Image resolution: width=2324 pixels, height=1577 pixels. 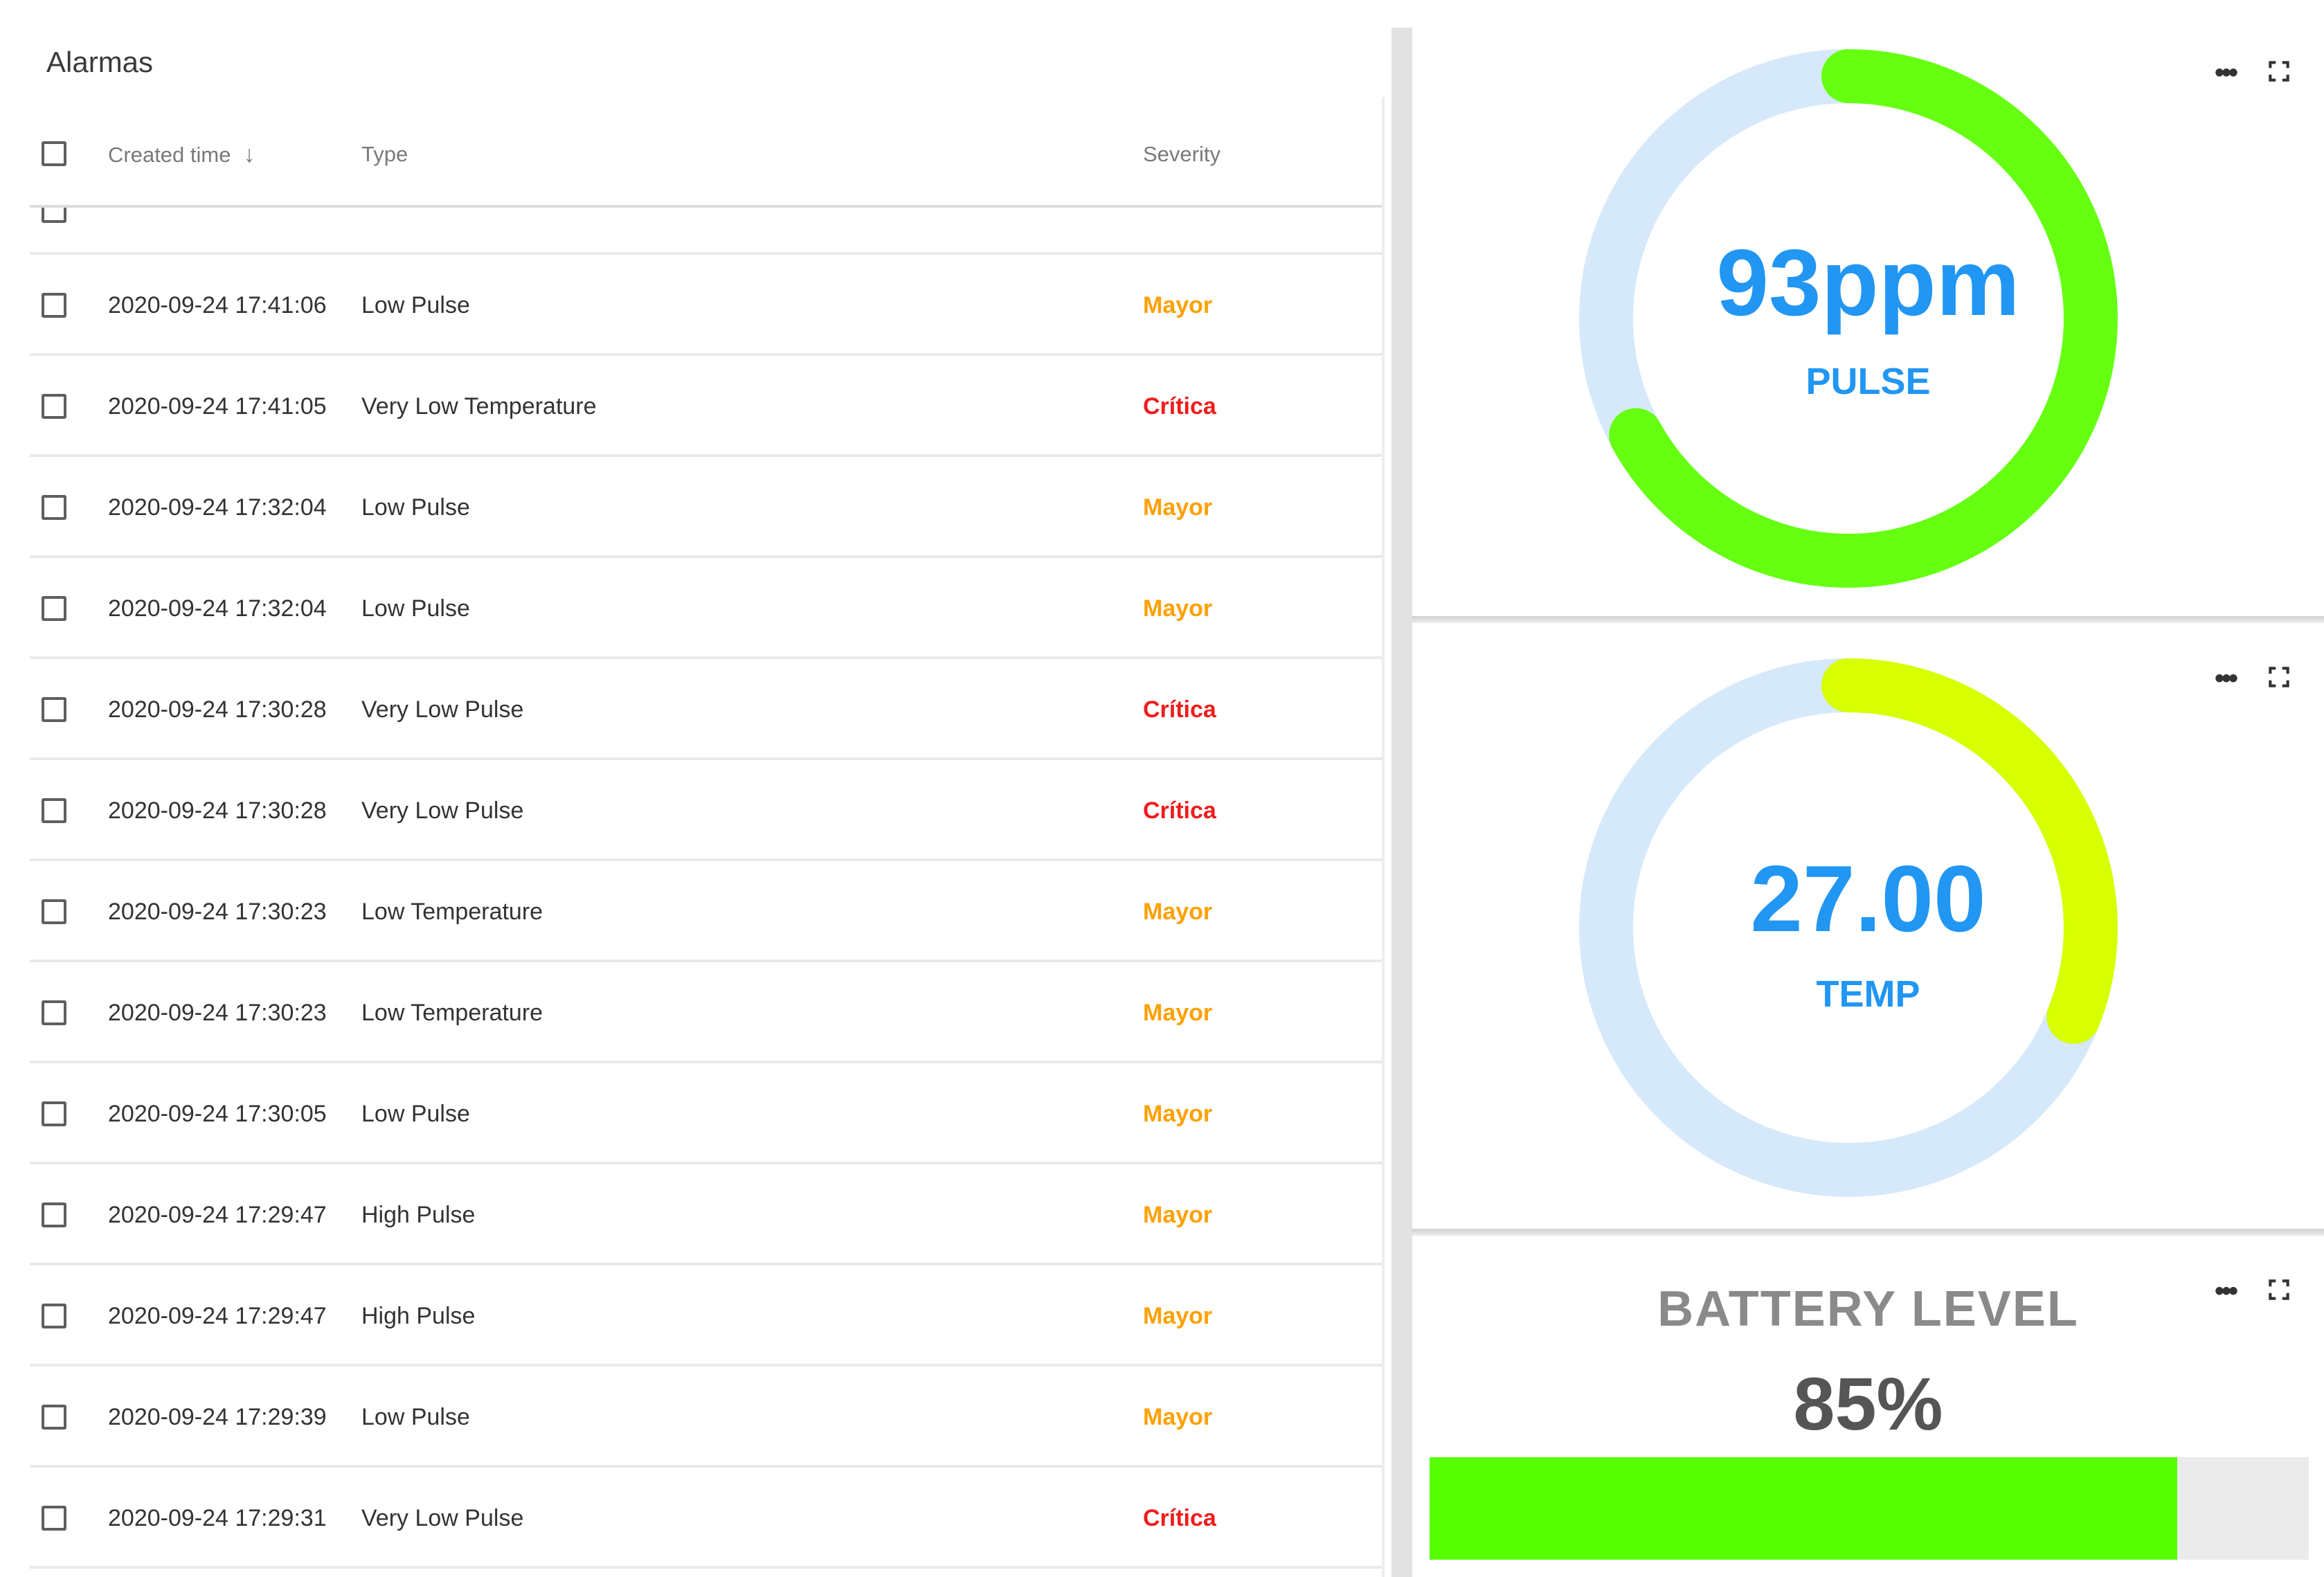 What do you see at coordinates (1868, 381) in the screenshot?
I see `pulse-label: PULSE` at bounding box center [1868, 381].